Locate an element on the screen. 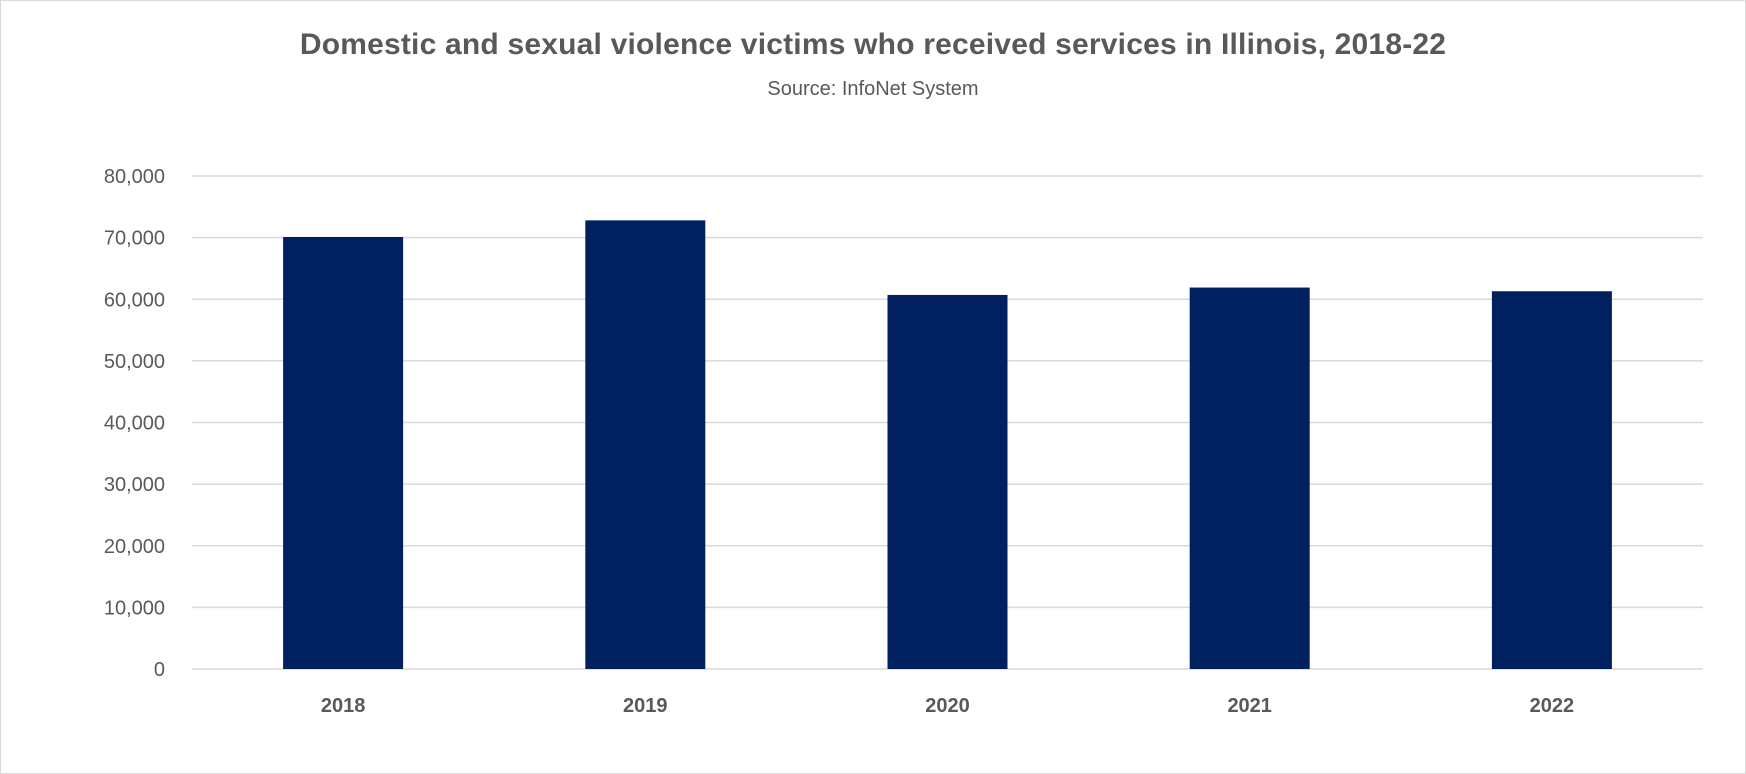 The height and width of the screenshot is (774, 1746). x-tick-label: 2020 is located at coordinates (947, 706).